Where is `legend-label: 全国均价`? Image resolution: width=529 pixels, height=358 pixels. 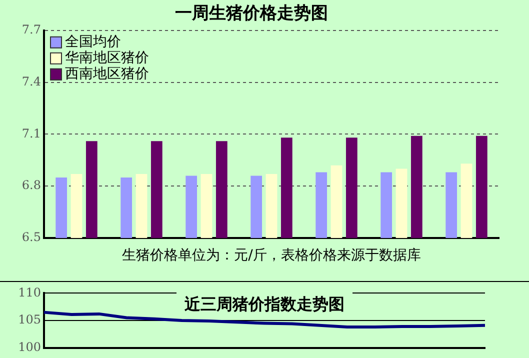 legend-label: 全国均价 is located at coordinates (93, 42).